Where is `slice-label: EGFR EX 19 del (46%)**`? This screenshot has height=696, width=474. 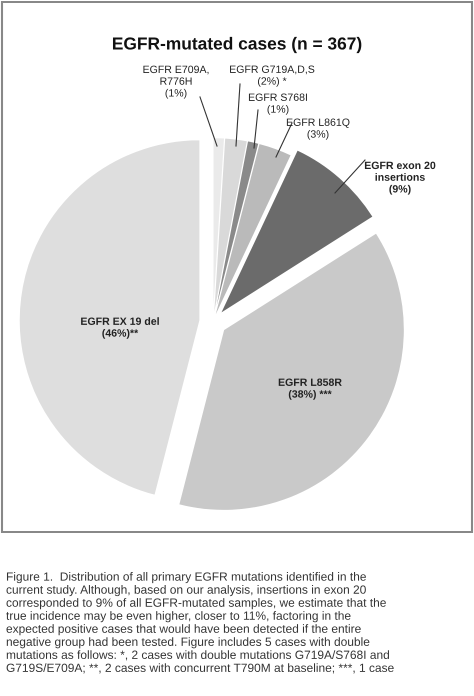
slice-label: EGFR EX 19 del (46%)** is located at coordinates (120, 328).